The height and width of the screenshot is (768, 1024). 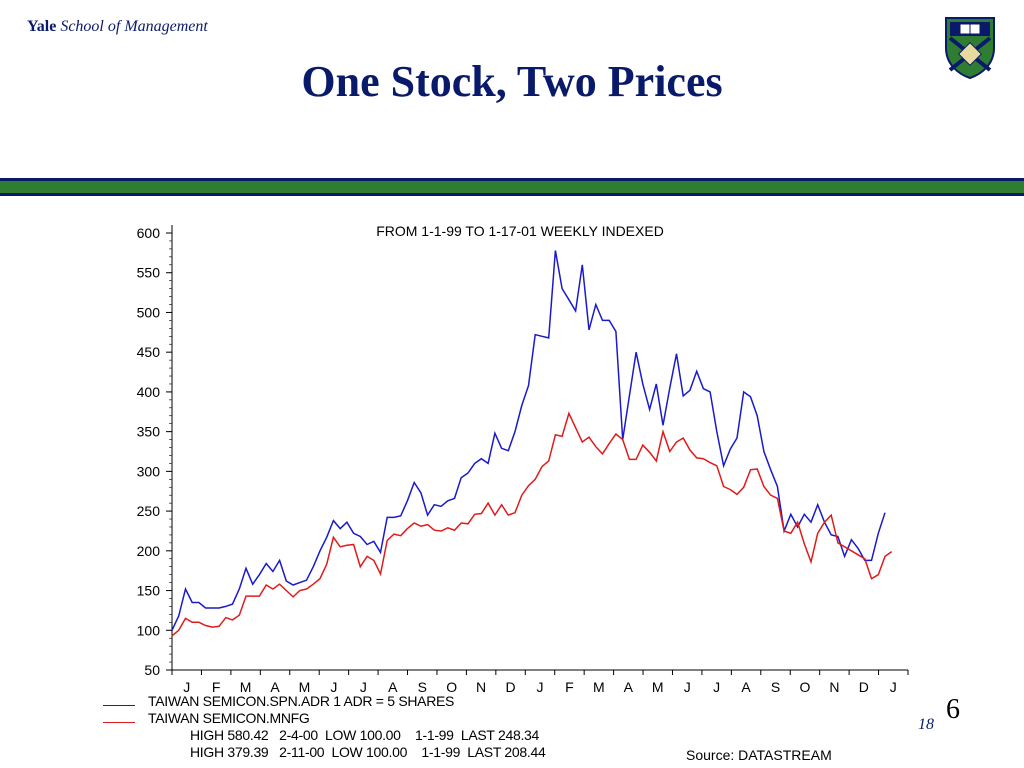 I want to click on y-tick-label: 100, so click(x=149, y=630).